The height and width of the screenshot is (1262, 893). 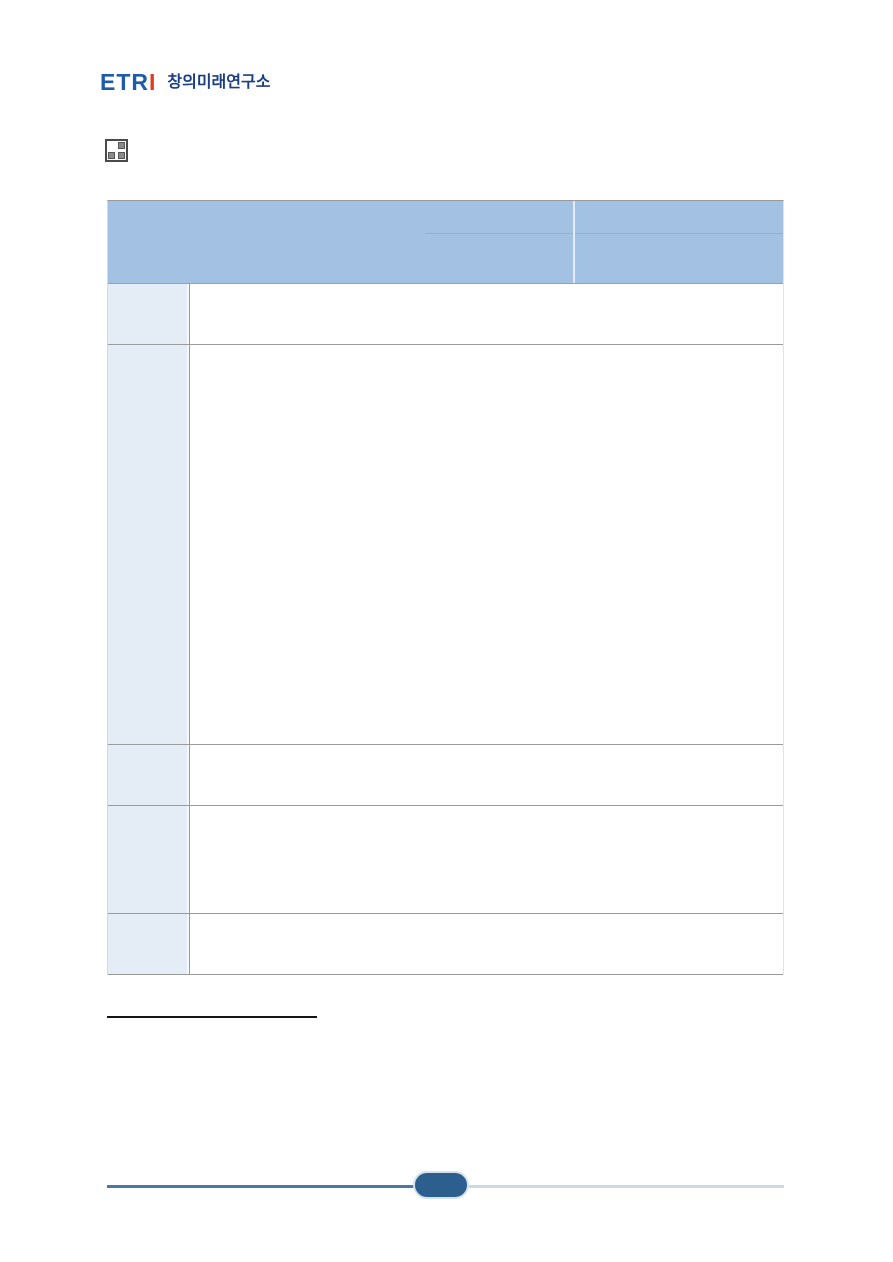 I want to click on etri-logo-red-letter: I, so click(x=153, y=82).